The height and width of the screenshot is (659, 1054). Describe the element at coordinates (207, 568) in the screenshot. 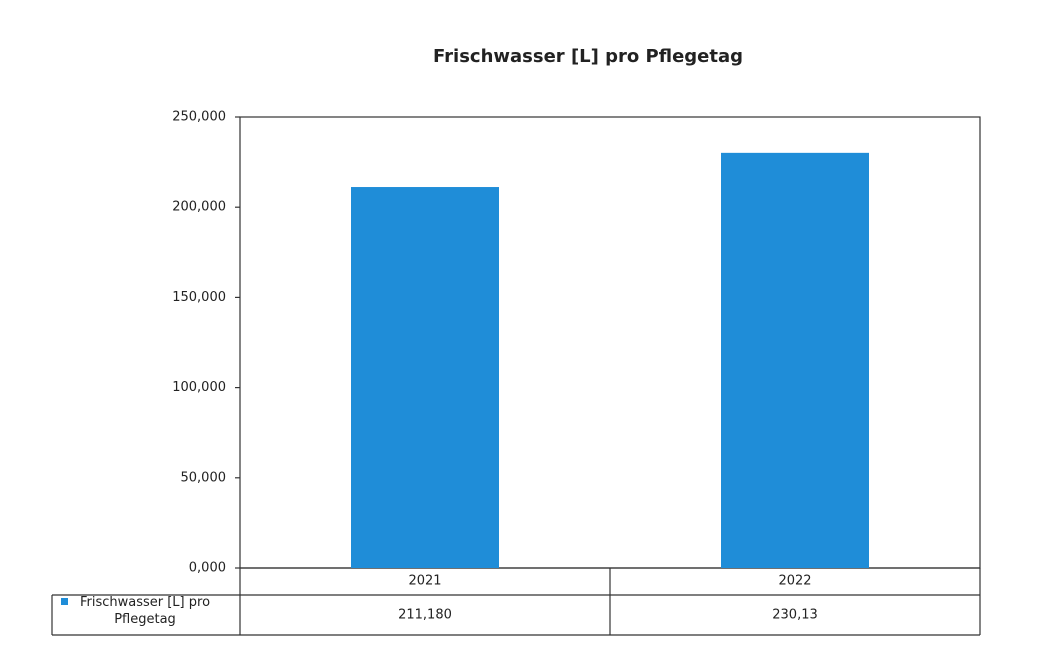

I see `y-tick-label: 0,000` at that location.